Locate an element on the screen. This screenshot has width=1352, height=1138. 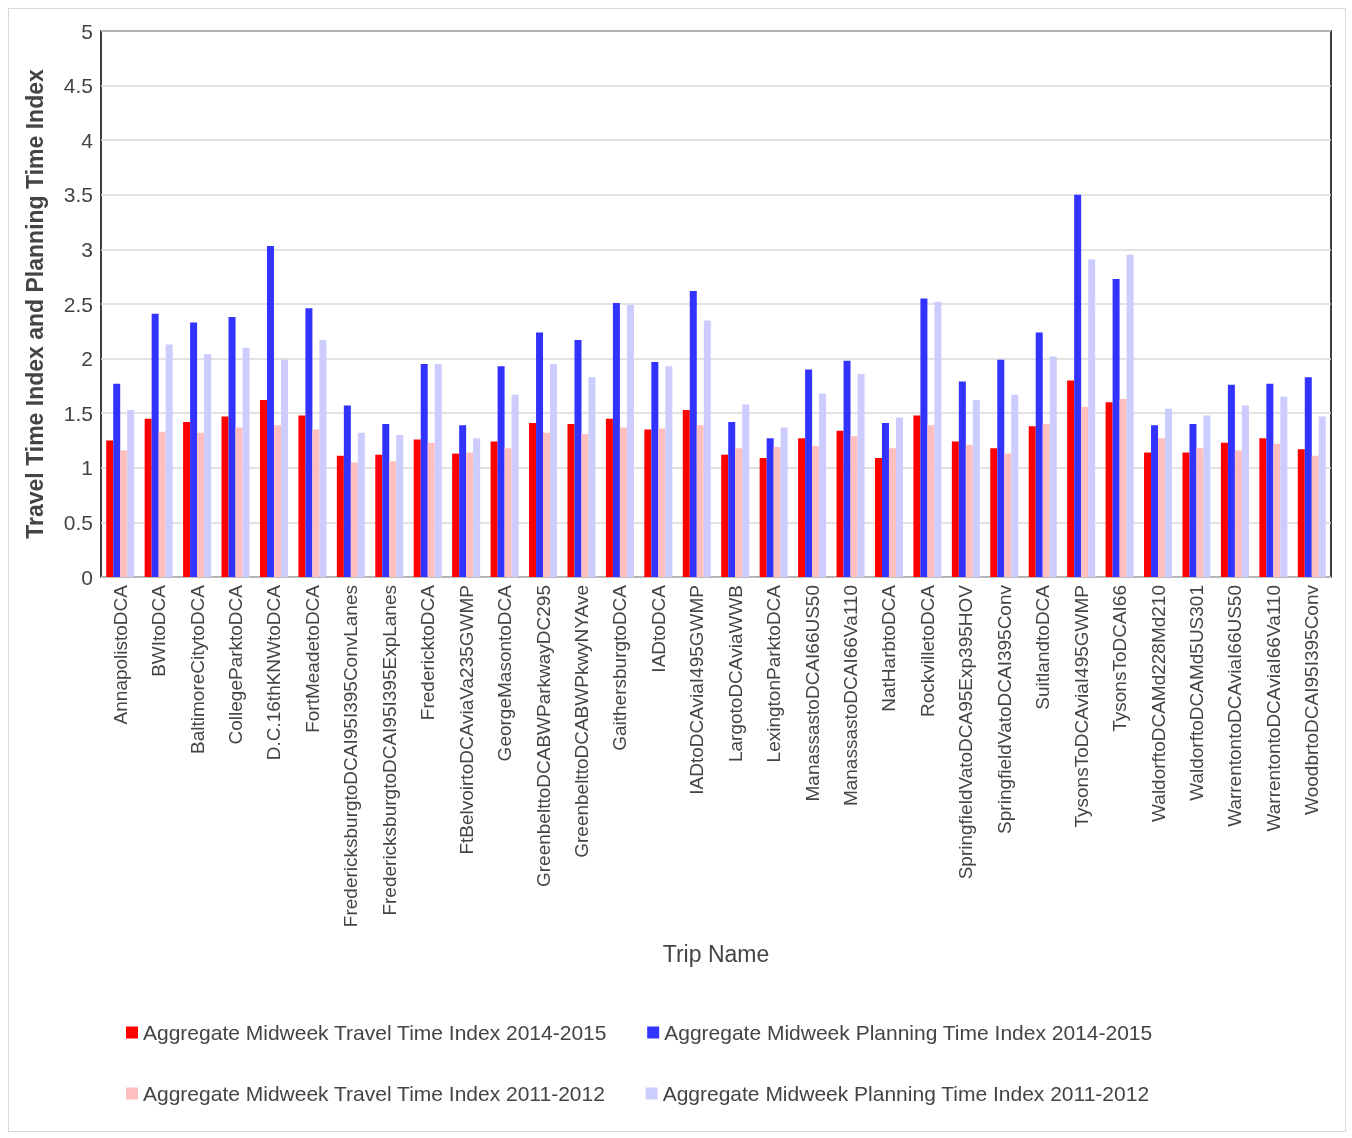
x-axis-title: Trip Name is located at coordinates (716, 953).